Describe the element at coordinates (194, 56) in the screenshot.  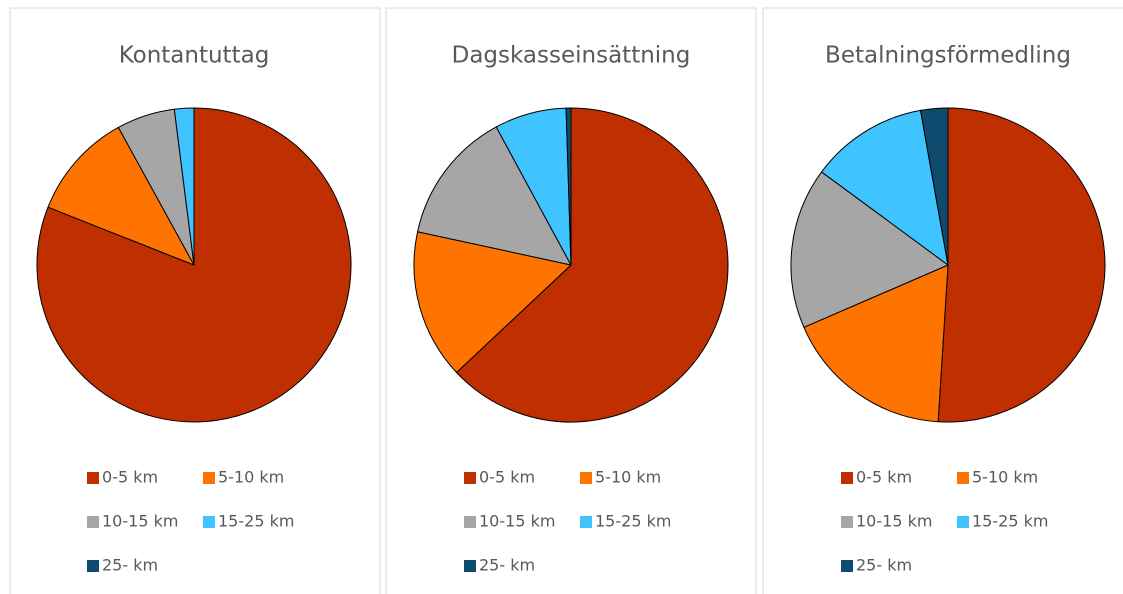
I see `chart-title: Kontantuttag` at that location.